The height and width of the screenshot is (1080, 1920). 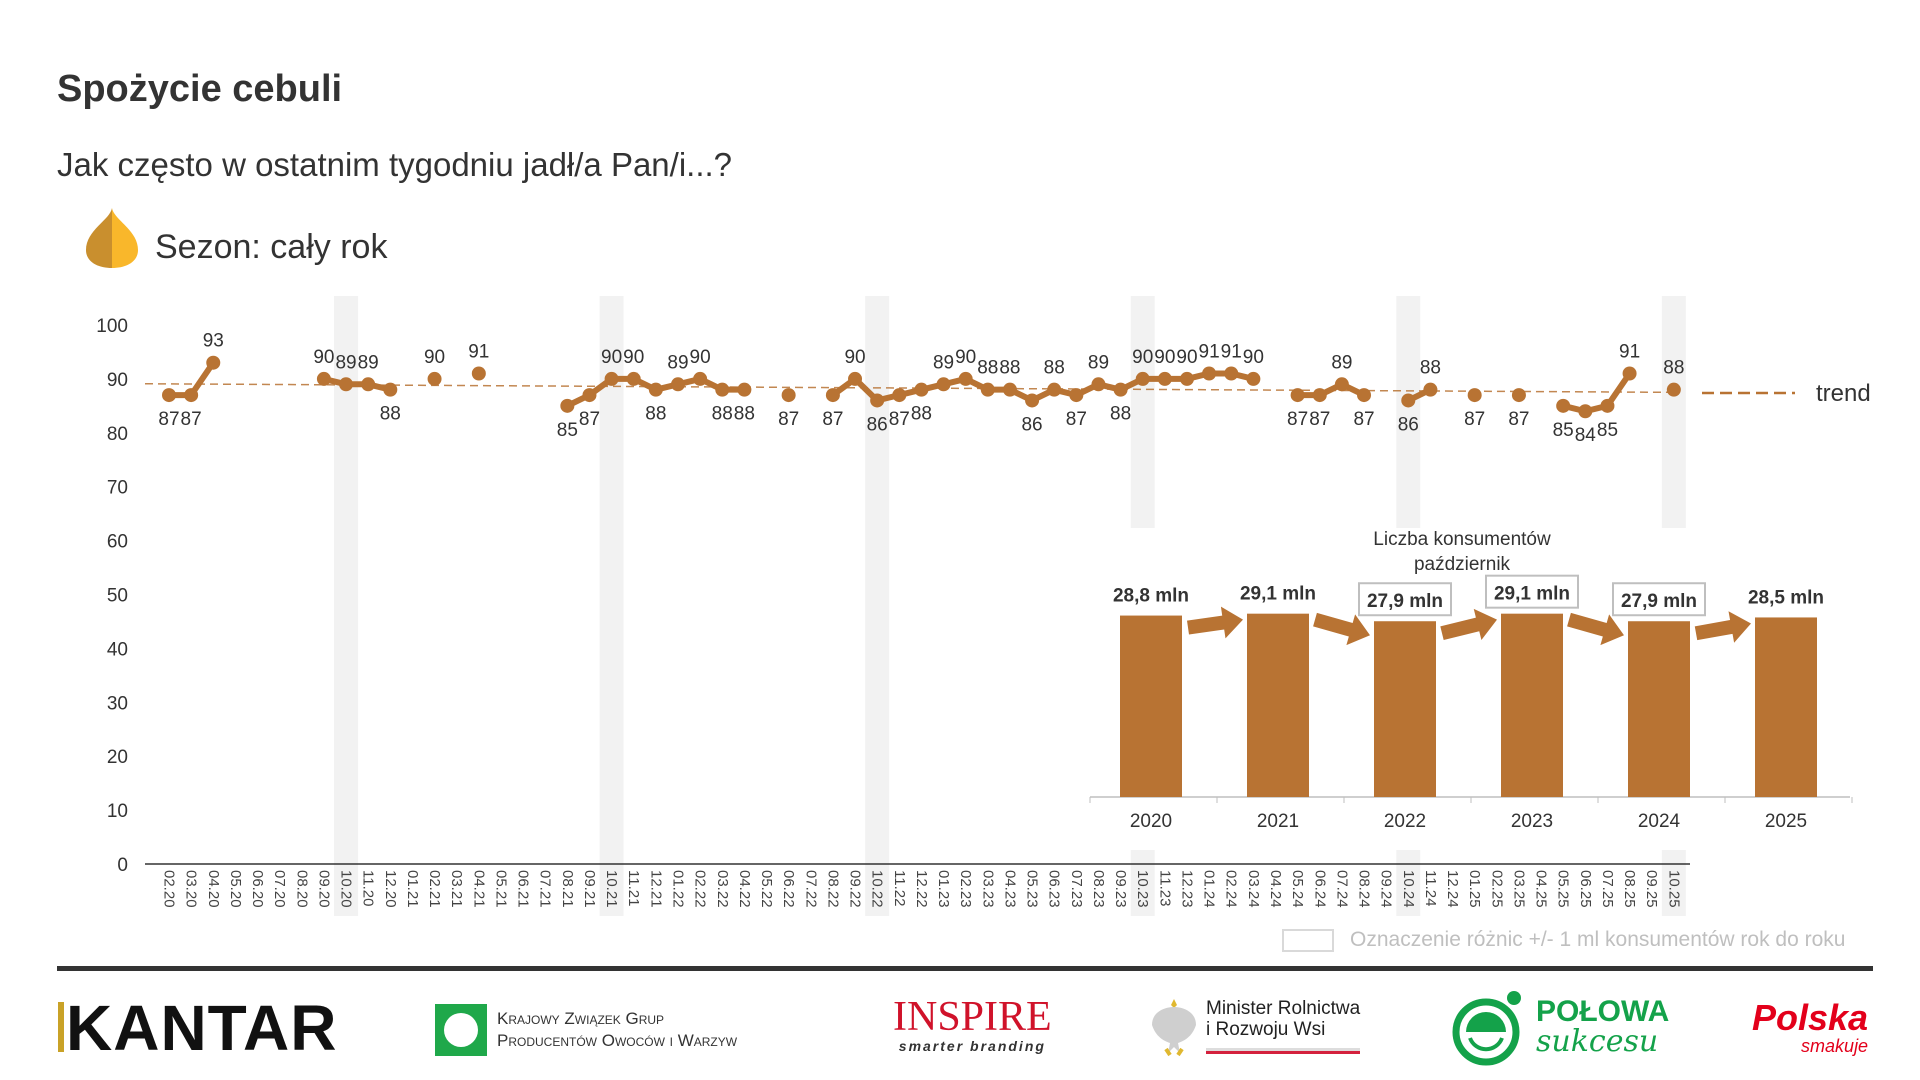 What do you see at coordinates (611, 889) in the screenshot?
I see `x-tick-label: 10.21` at bounding box center [611, 889].